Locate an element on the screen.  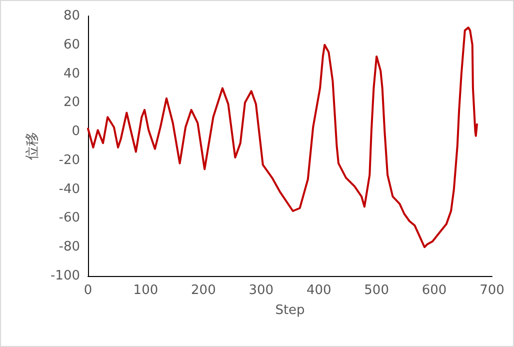
x-tick-label: 200 is located at coordinates (203, 290).